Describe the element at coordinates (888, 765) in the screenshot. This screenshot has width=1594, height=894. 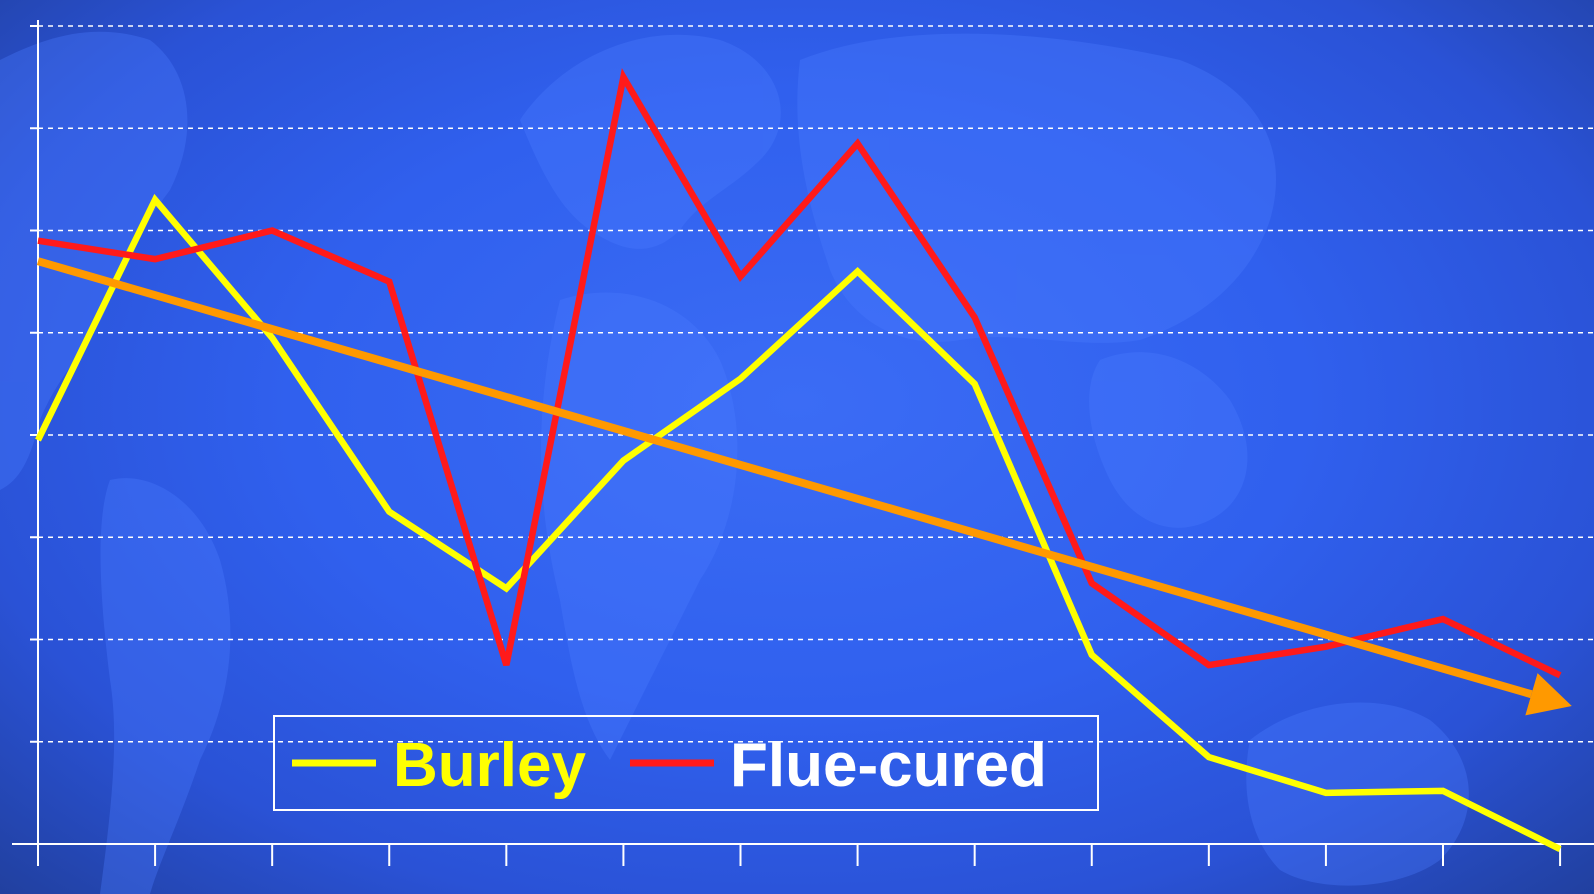
I see `legend-label-flue-cured: Flue-cured` at that location.